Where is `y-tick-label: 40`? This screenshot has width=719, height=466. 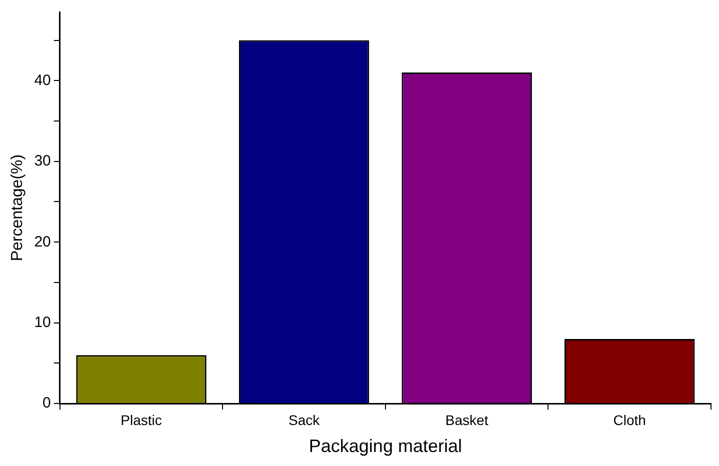
y-tick-label: 40 is located at coordinates (42, 80).